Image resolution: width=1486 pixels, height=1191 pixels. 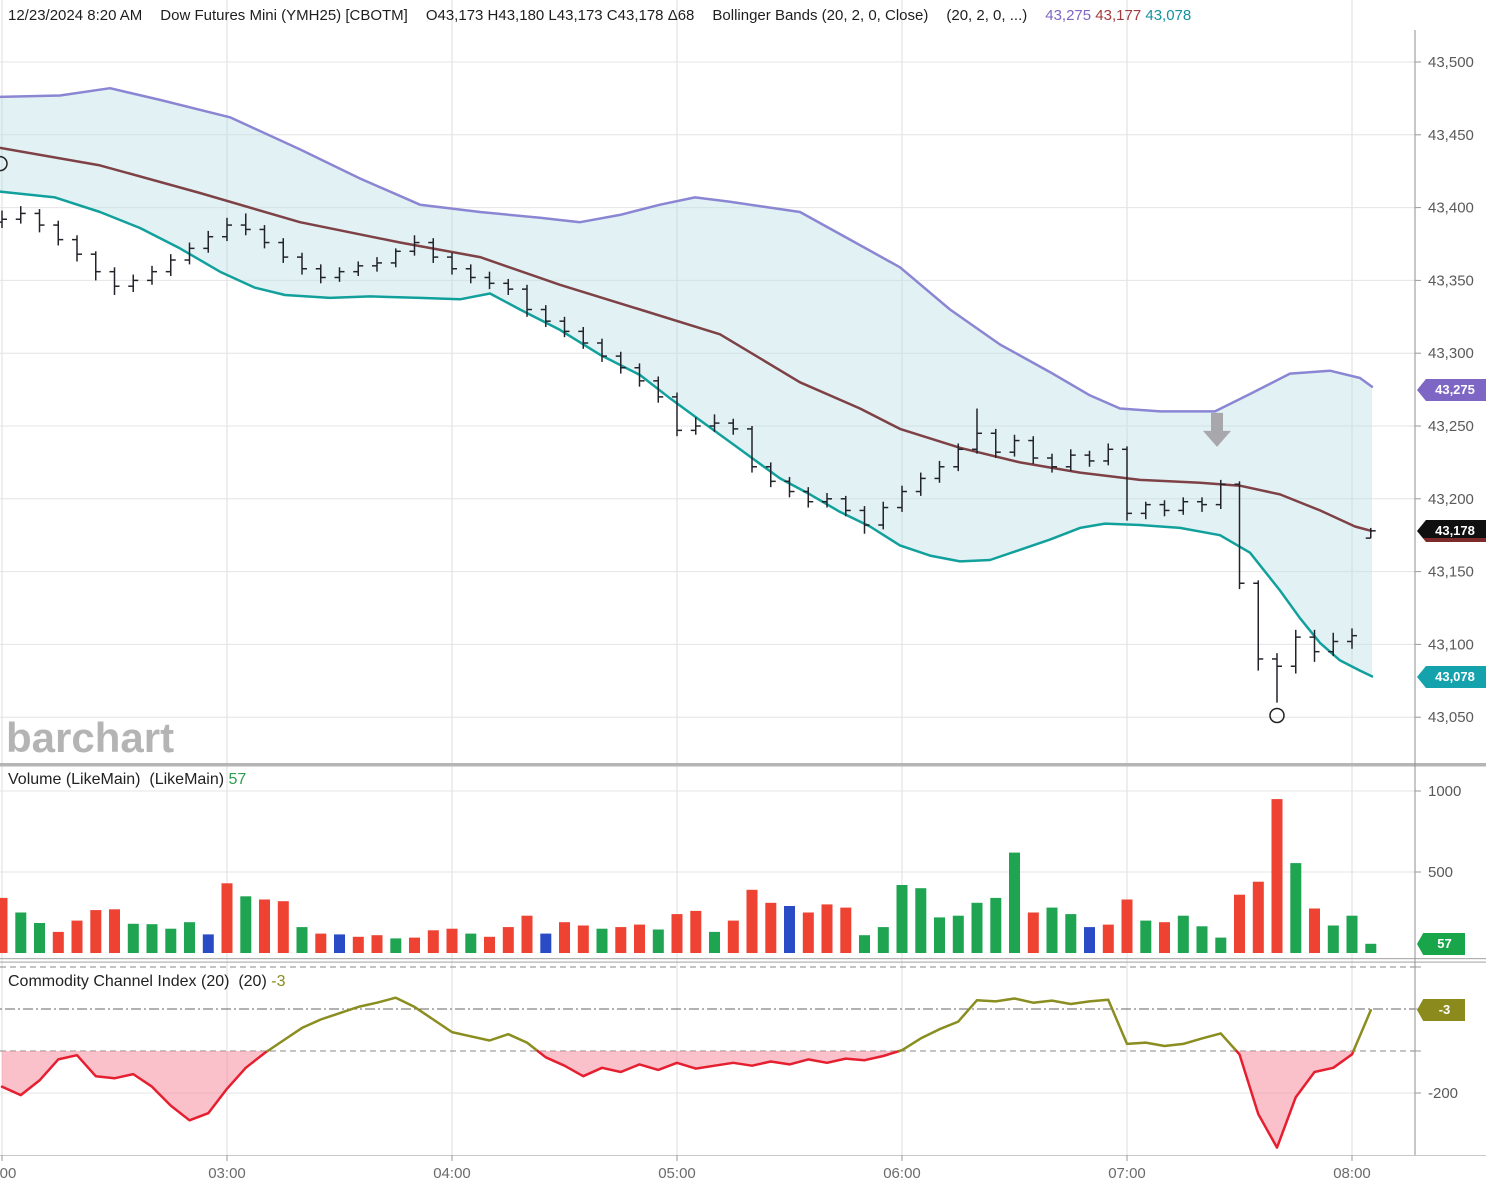 I want to click on header-symbol: Dow Futures Mini (YMH25) [CBOTM], so click(x=284, y=15).